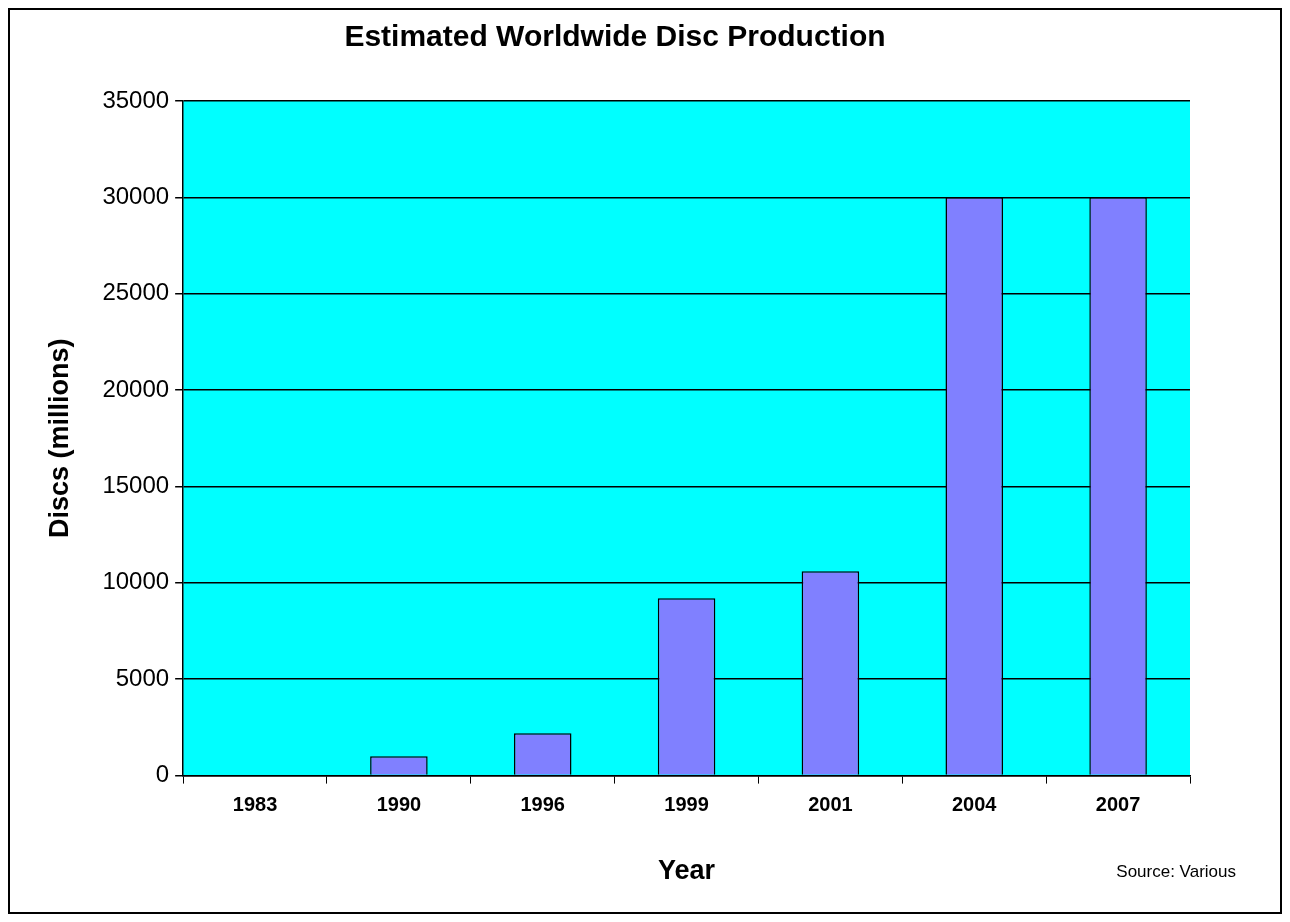 The height and width of the screenshot is (922, 1290). What do you see at coordinates (58, 438) in the screenshot?
I see `y-axis-title: Discs (millions)` at bounding box center [58, 438].